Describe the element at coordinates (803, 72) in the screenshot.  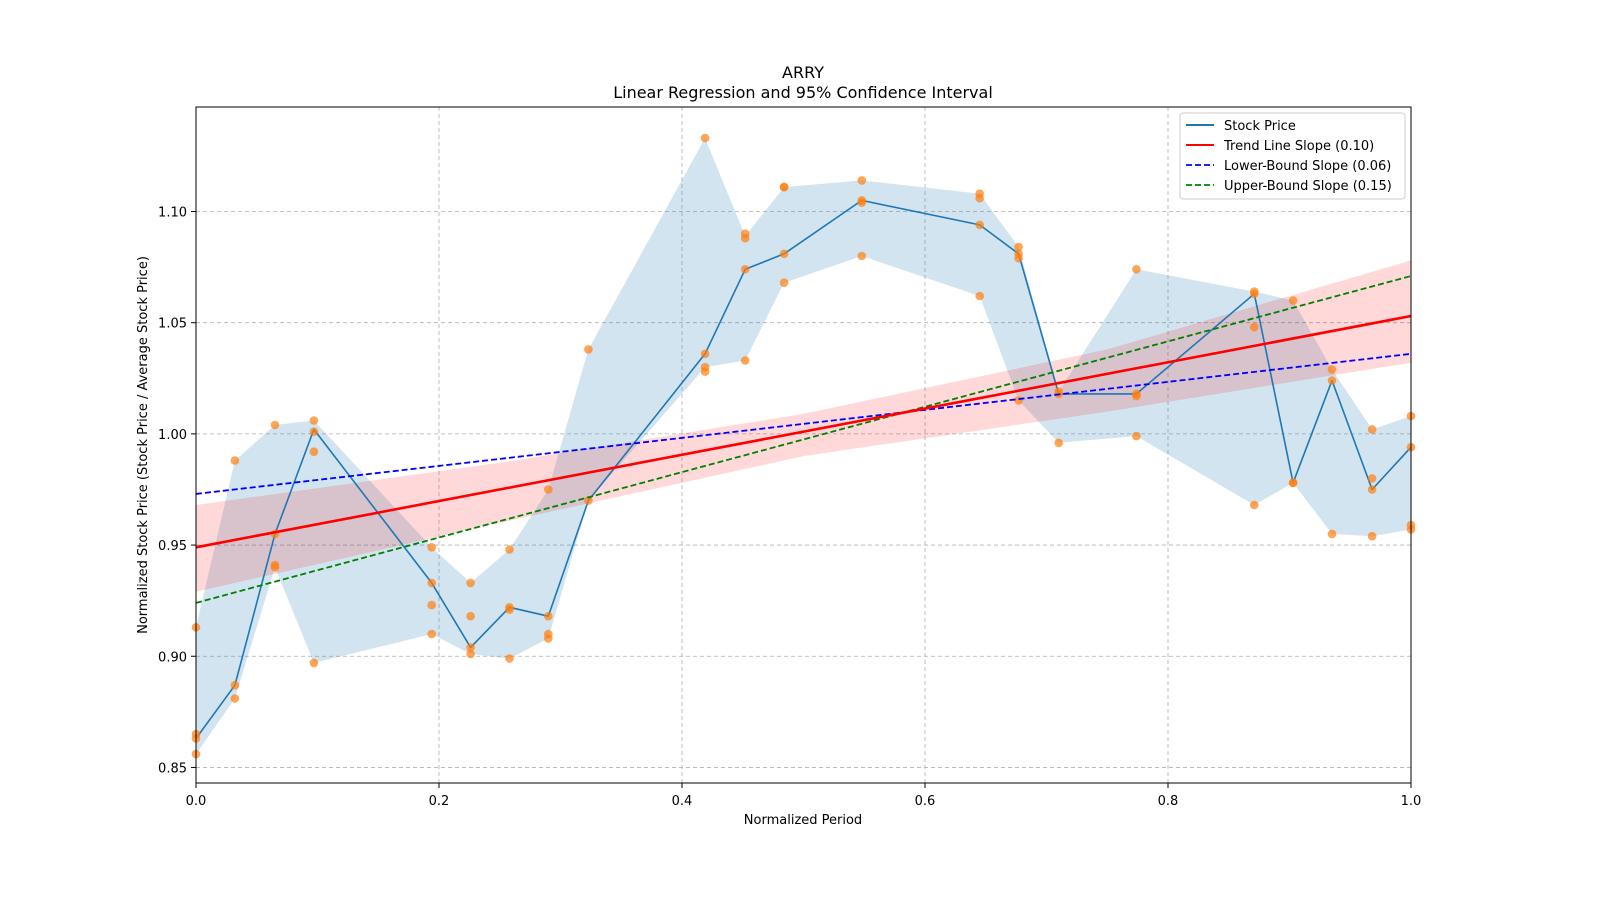
I see `chart-title: ARRY` at that location.